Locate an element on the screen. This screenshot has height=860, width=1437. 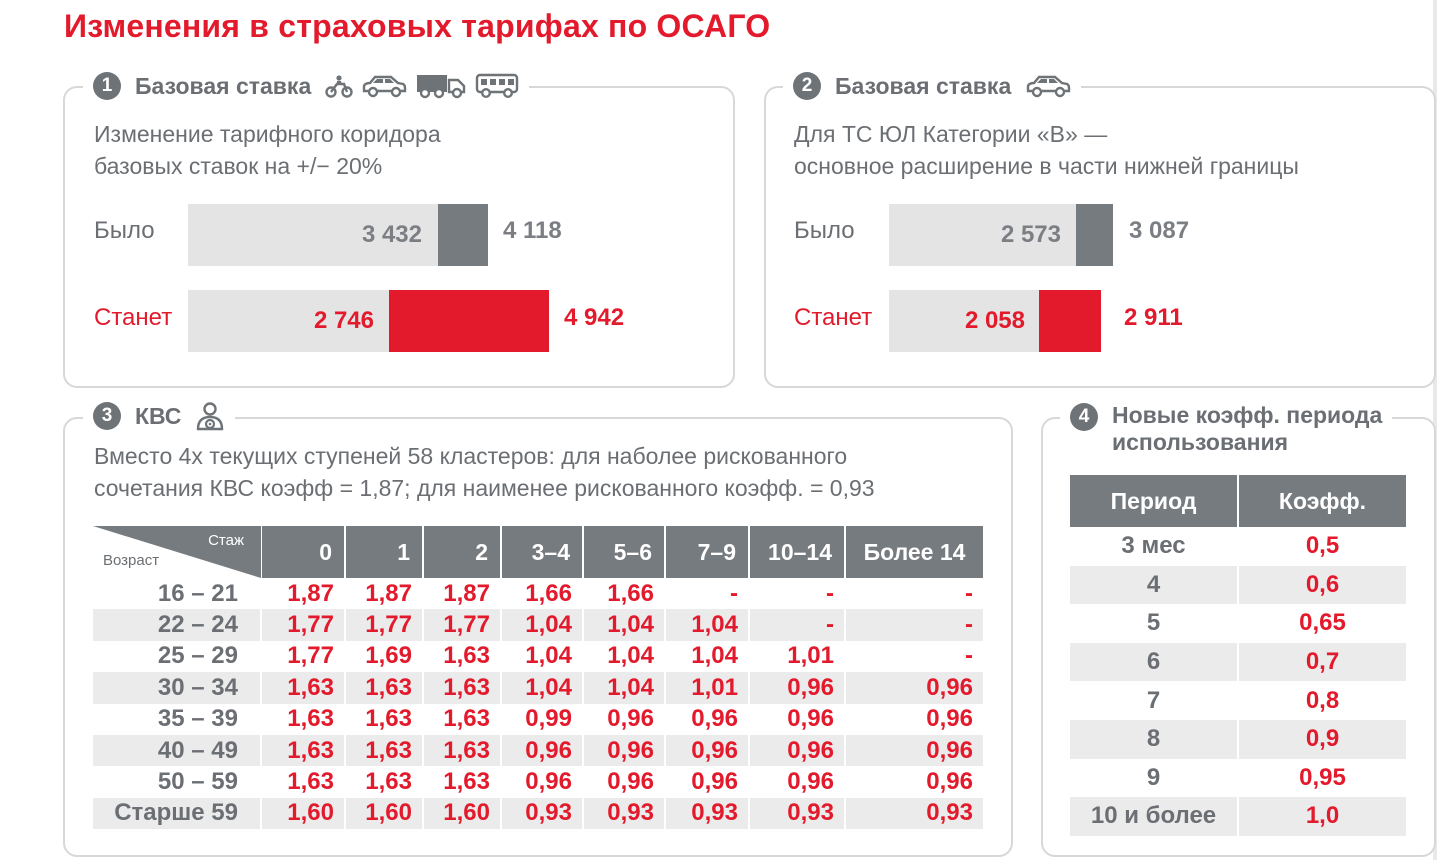
coef-cell: 0,6 is located at coordinates (1321, 585).